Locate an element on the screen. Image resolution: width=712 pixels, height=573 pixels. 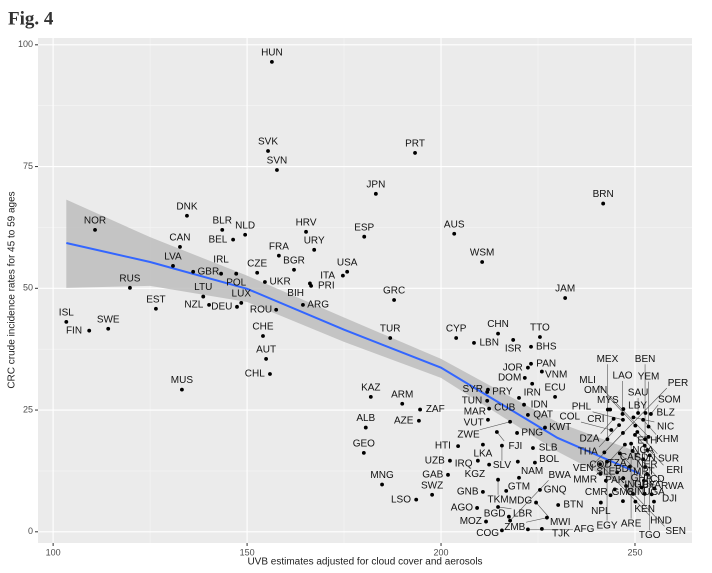
point-label: SYR is located at coordinates (472, 389).